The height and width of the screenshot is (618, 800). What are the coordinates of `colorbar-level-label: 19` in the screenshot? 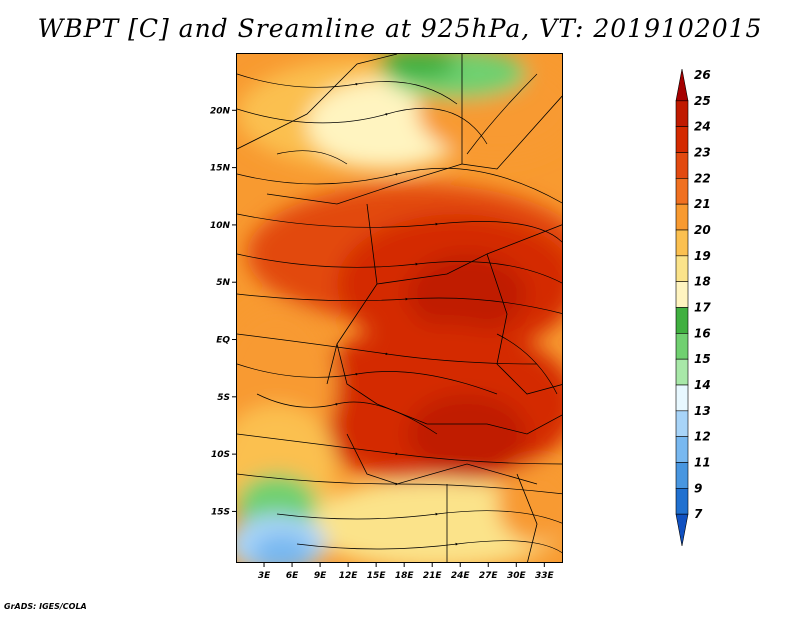 It's located at (702, 256).